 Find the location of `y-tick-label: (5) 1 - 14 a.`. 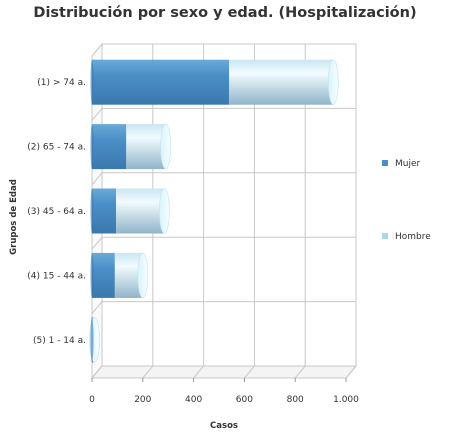

y-tick-label: (5) 1 - 14 a. is located at coordinates (59, 341).